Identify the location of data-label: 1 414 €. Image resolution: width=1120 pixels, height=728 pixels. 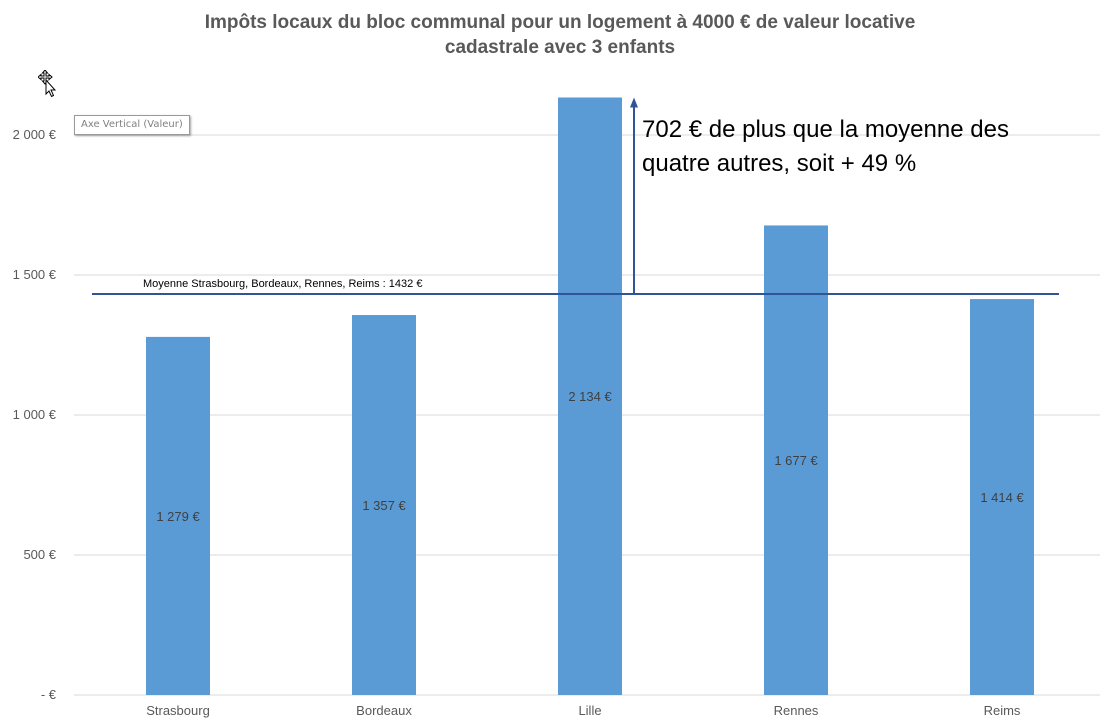
(1002, 497).